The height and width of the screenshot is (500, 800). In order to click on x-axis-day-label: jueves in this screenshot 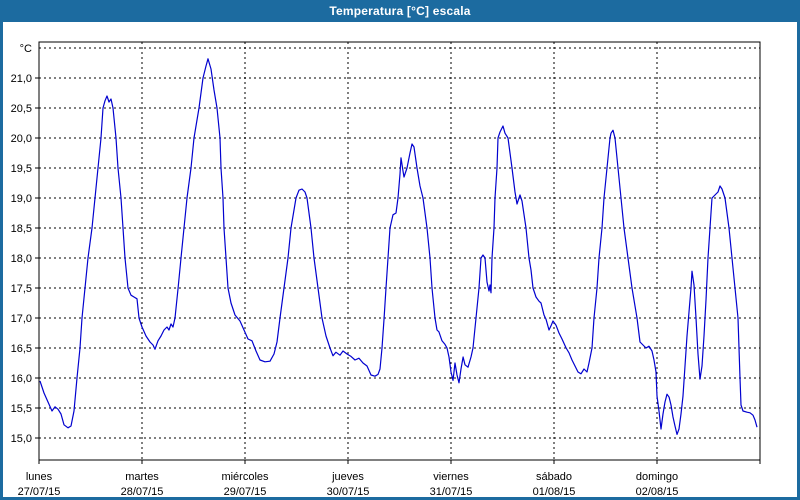, I will do `click(347, 477)`.